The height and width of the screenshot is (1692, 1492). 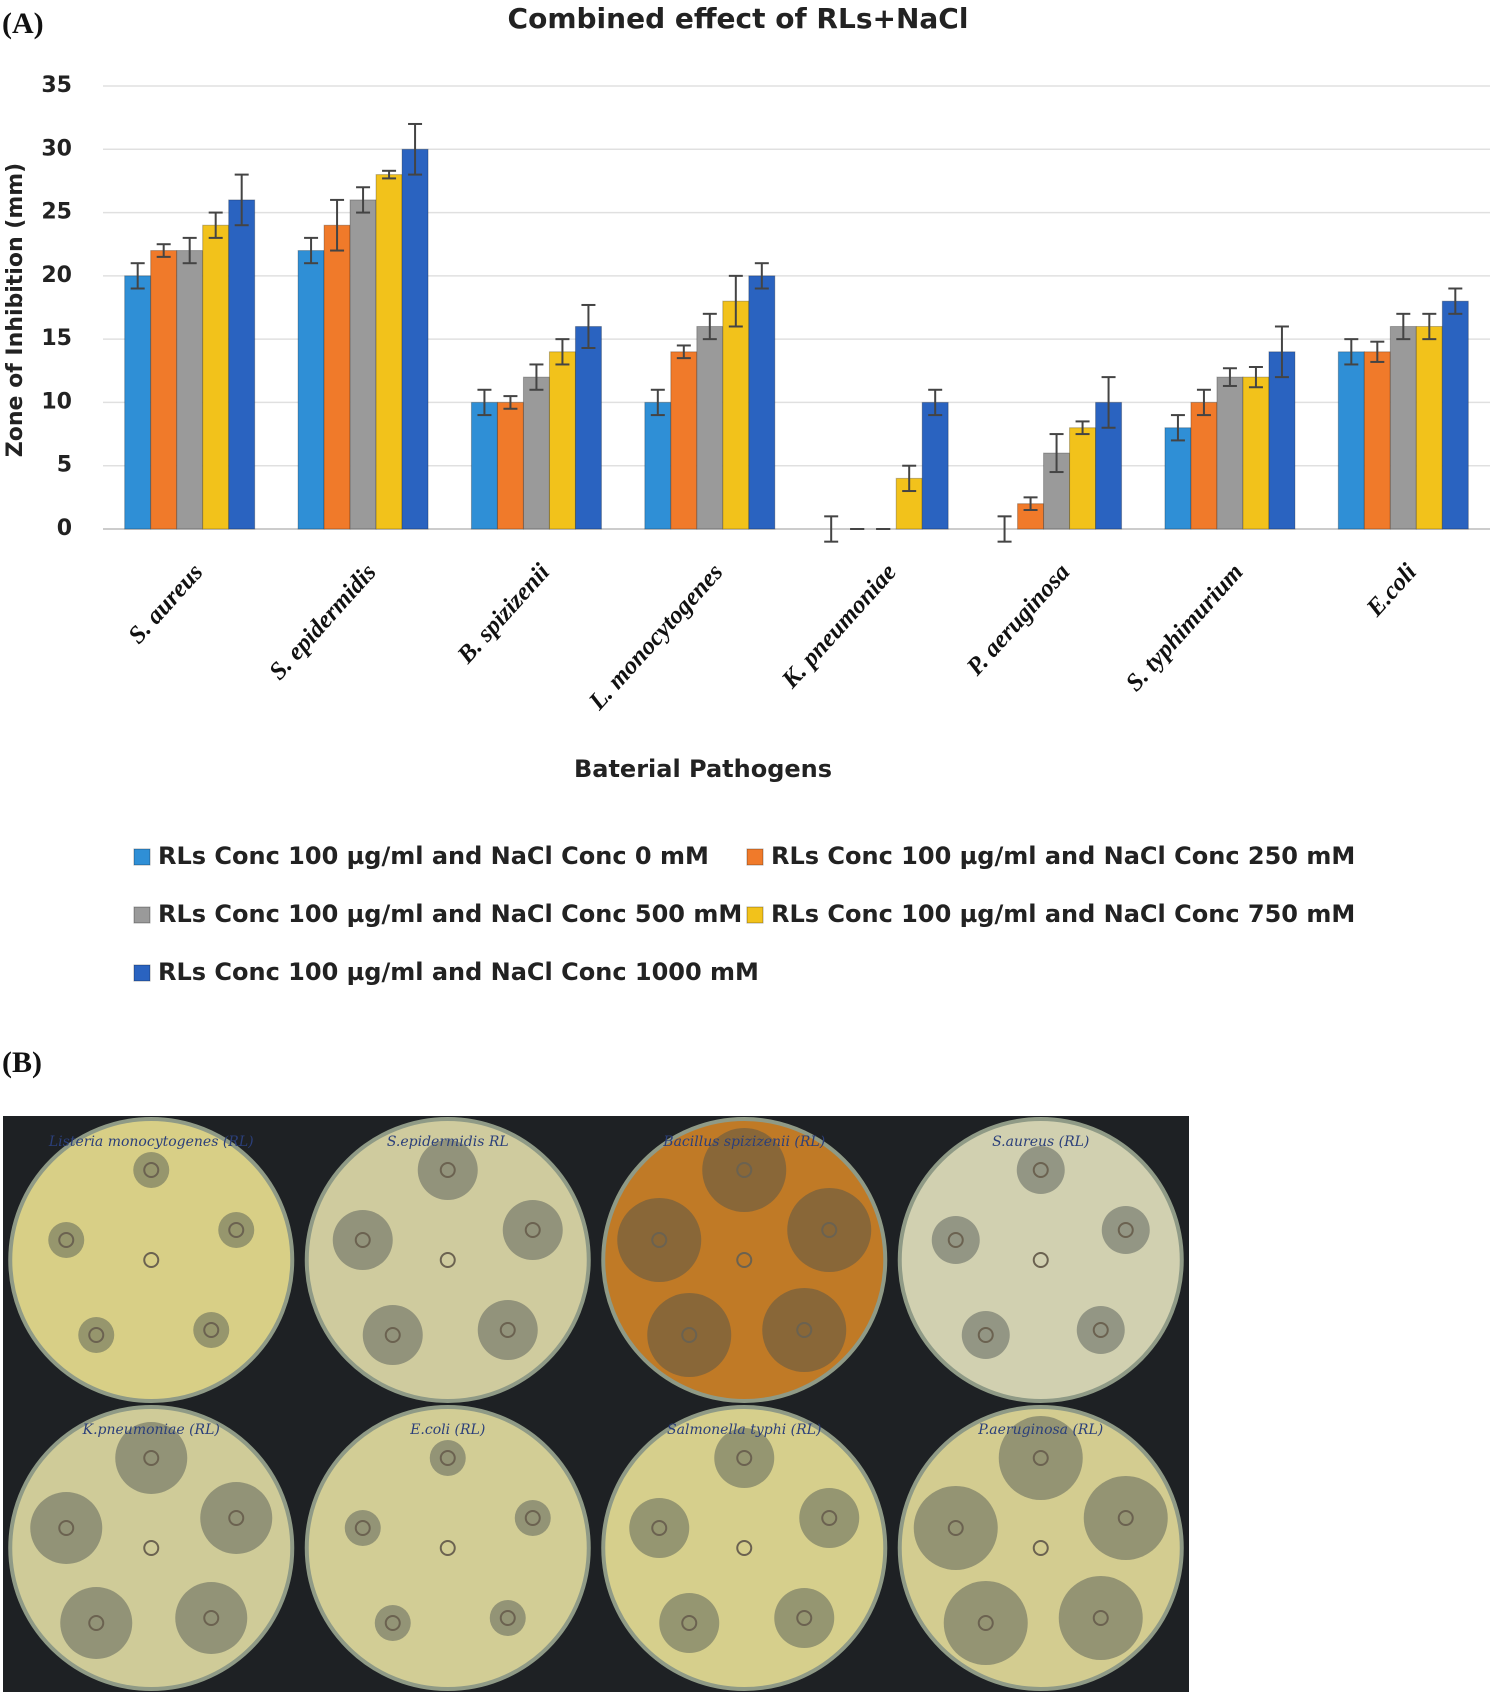 What do you see at coordinates (151, 1430) in the screenshot?
I see `plate-label: K.pneumoniae (RL)` at bounding box center [151, 1430].